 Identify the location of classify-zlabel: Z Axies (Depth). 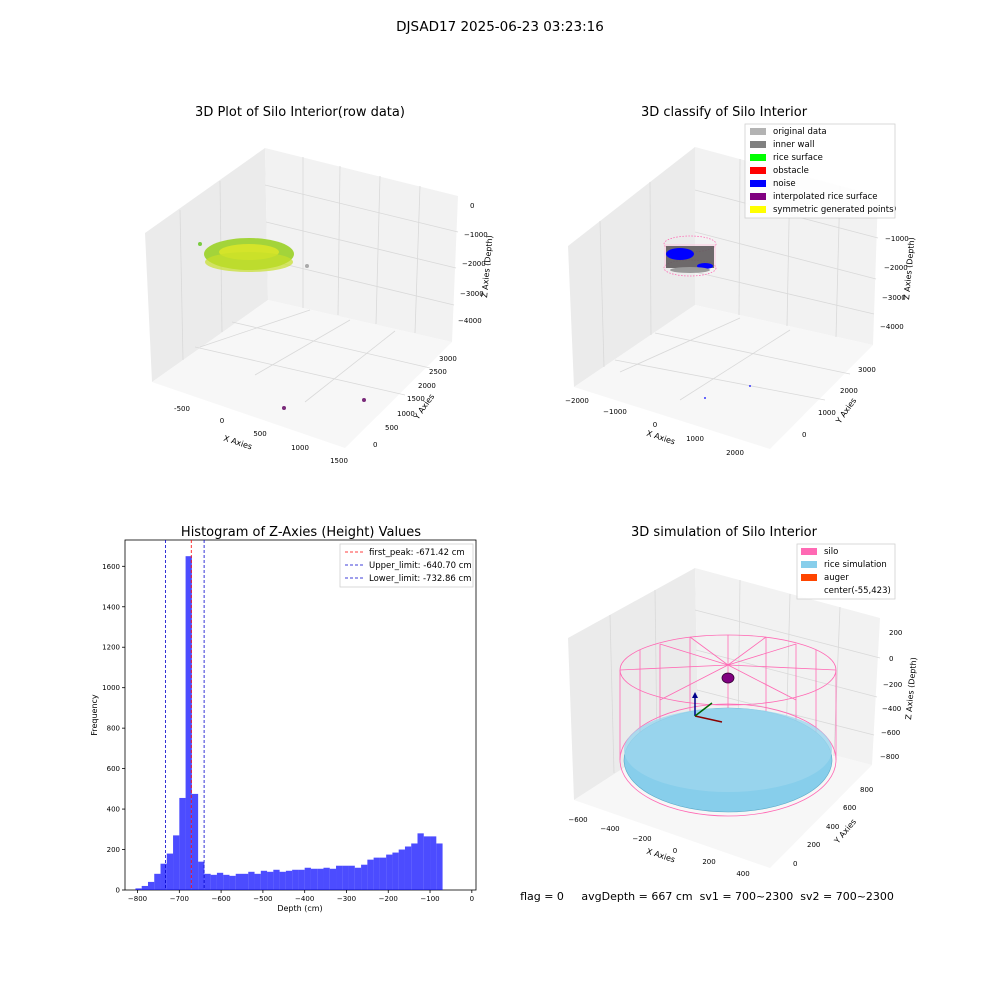
(909, 268).